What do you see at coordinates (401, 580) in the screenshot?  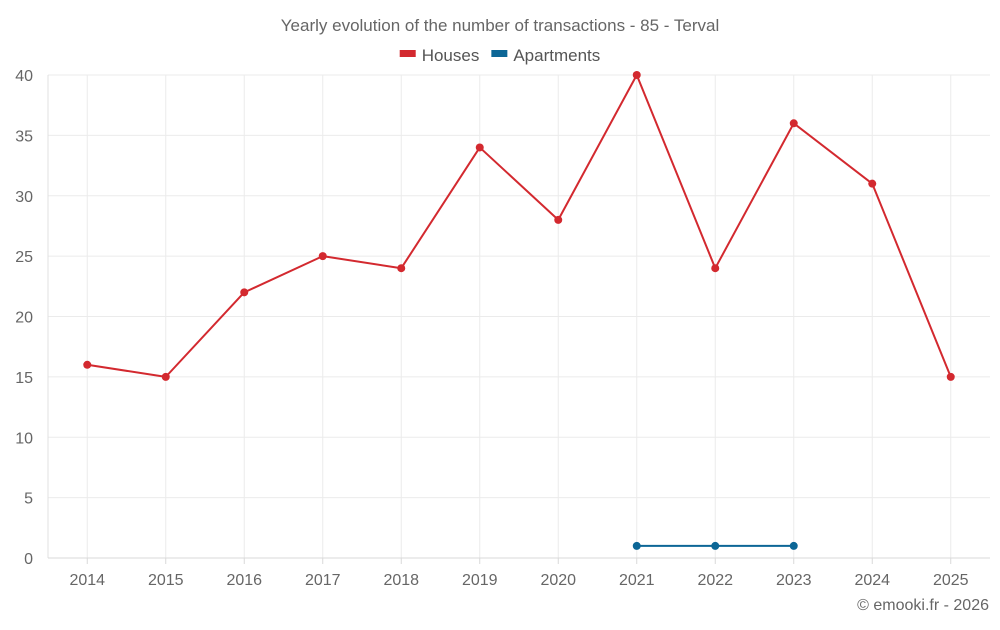 I see `x-tick-label: 2018` at bounding box center [401, 580].